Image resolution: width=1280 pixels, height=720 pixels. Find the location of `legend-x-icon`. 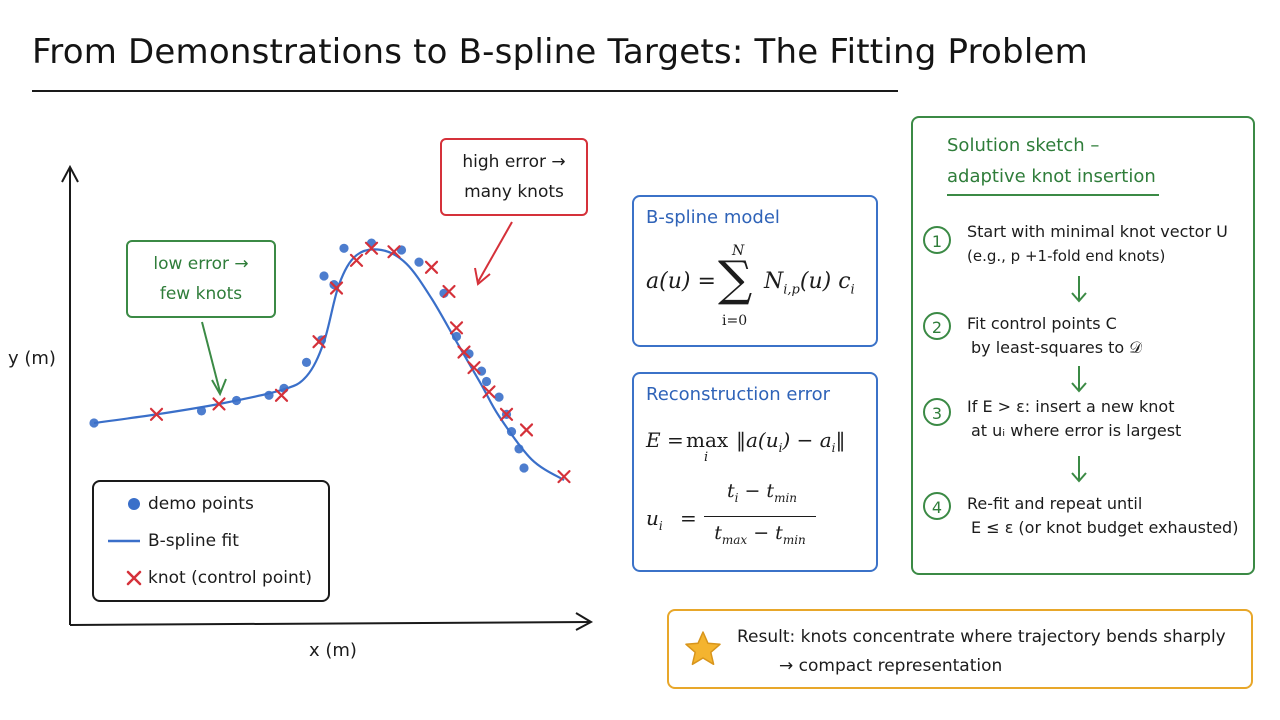

legend-x-icon is located at coordinates (134, 578).